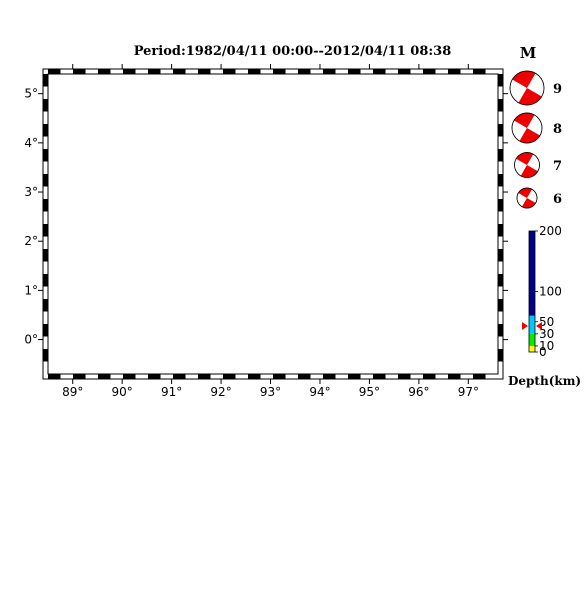 Image resolution: width=585 pixels, height=600 pixels. I want to click on longitude-tick-label: 92°, so click(220, 392).